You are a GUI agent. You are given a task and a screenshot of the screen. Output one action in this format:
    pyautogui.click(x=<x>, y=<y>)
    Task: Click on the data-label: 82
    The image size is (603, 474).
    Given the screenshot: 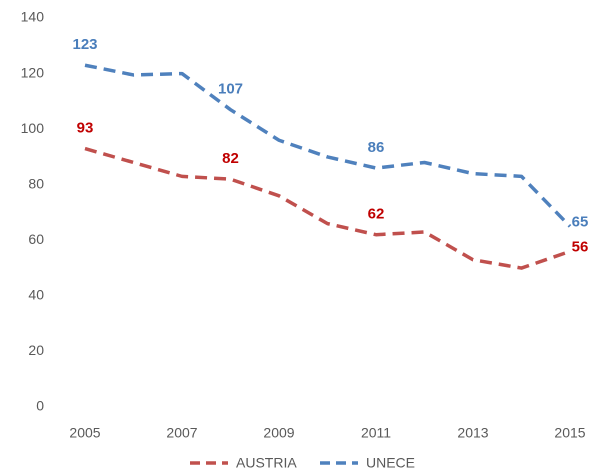 What is the action you would take?
    pyautogui.click(x=230, y=158)
    